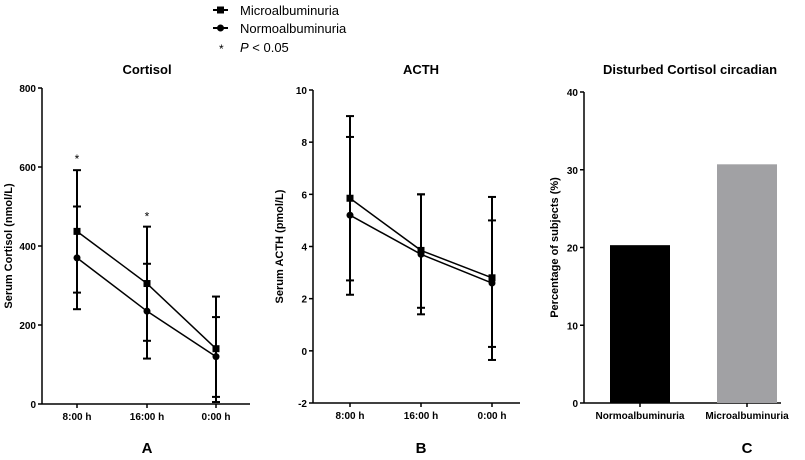 Image resolution: width=805 pixels, height=460 pixels. What do you see at coordinates (747, 283) in the screenshot?
I see `bar-microalbuminuria` at bounding box center [747, 283].